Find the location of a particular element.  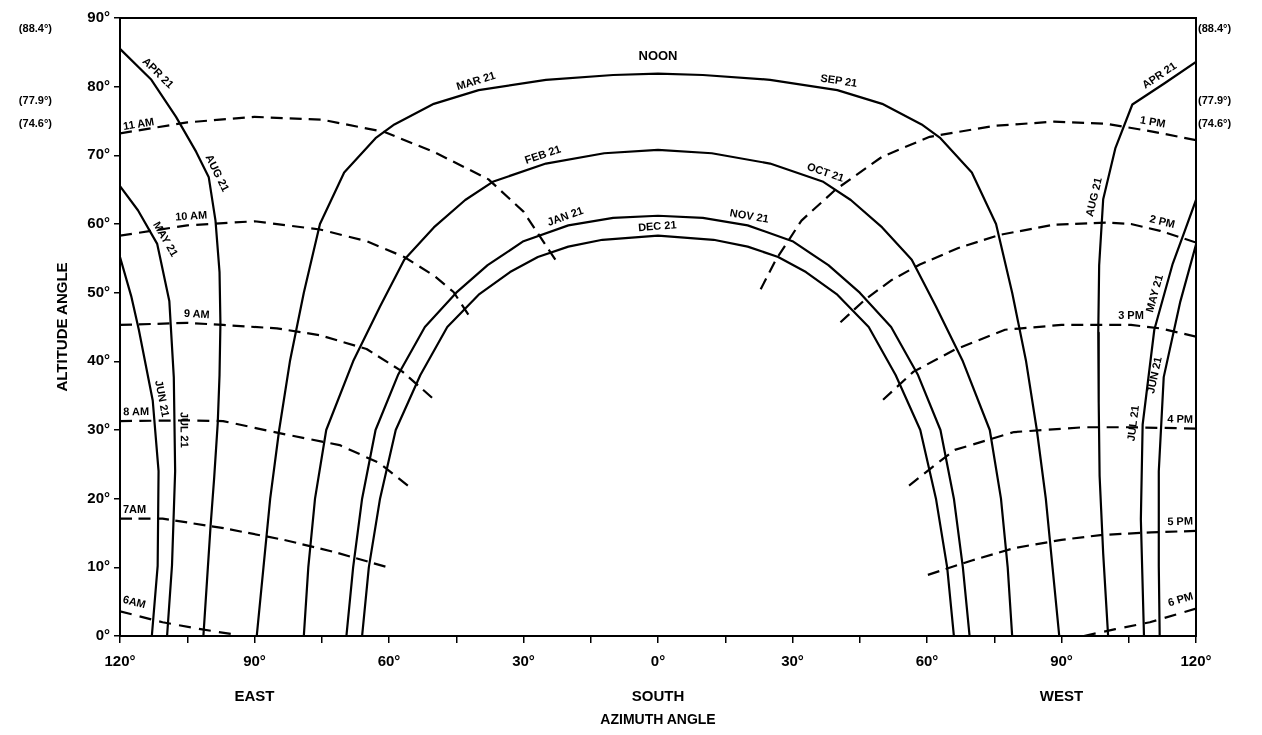

annotation: 2 PM is located at coordinates (1162, 221).